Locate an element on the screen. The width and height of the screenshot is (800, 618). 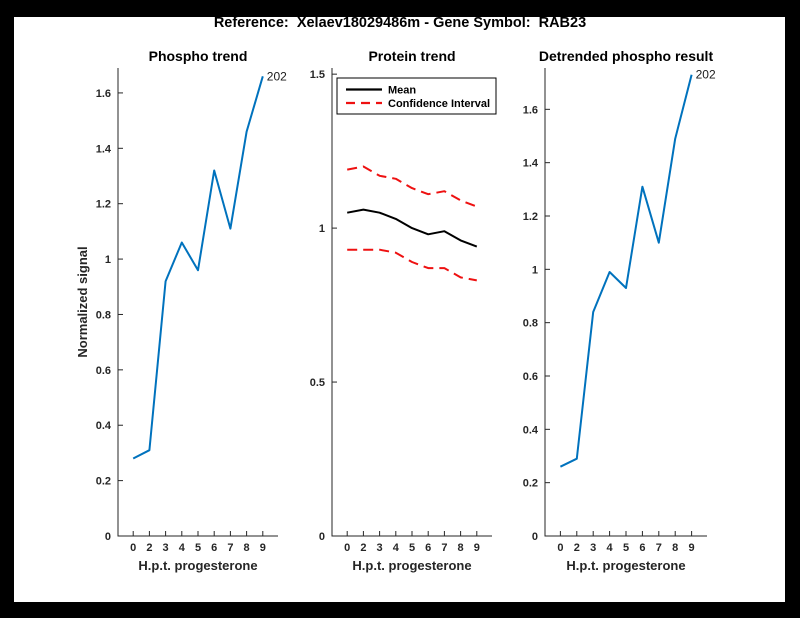
legend-label: Mean is located at coordinates (402, 91).